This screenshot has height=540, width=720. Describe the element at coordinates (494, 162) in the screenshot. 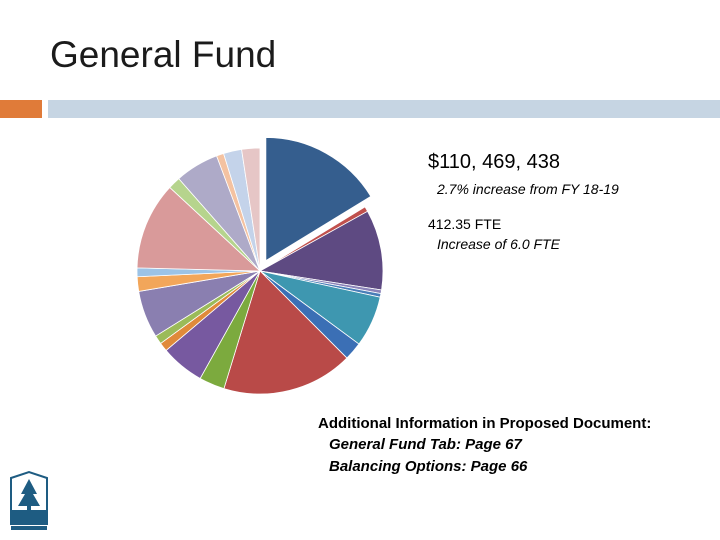

I see `budget-amount: $110, 469, 438` at that location.